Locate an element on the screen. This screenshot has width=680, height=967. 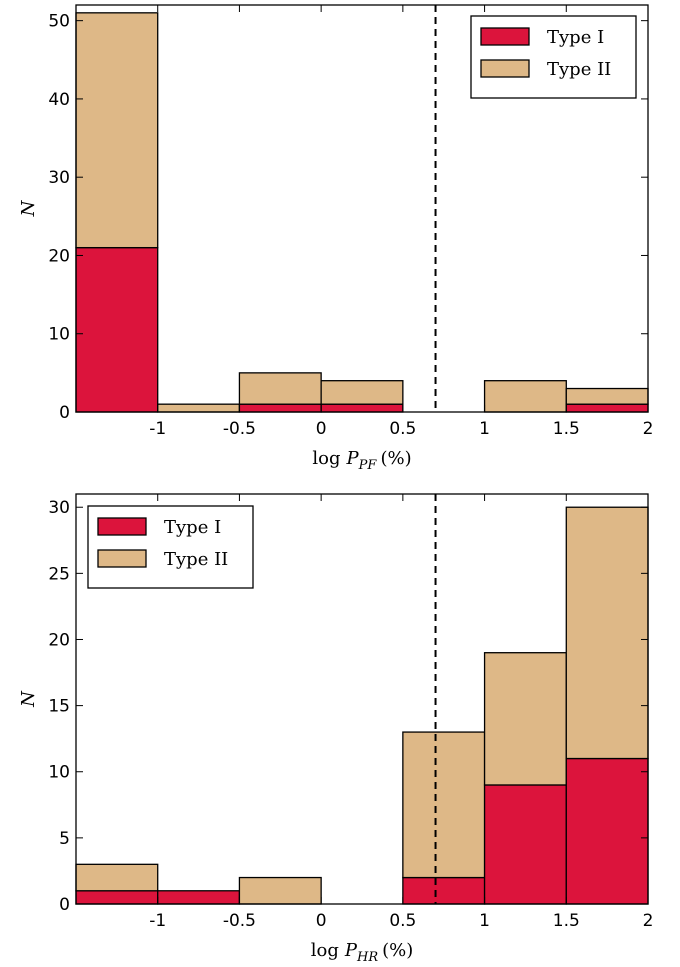
y-tick-label: 50 is located at coordinates (59, 22).